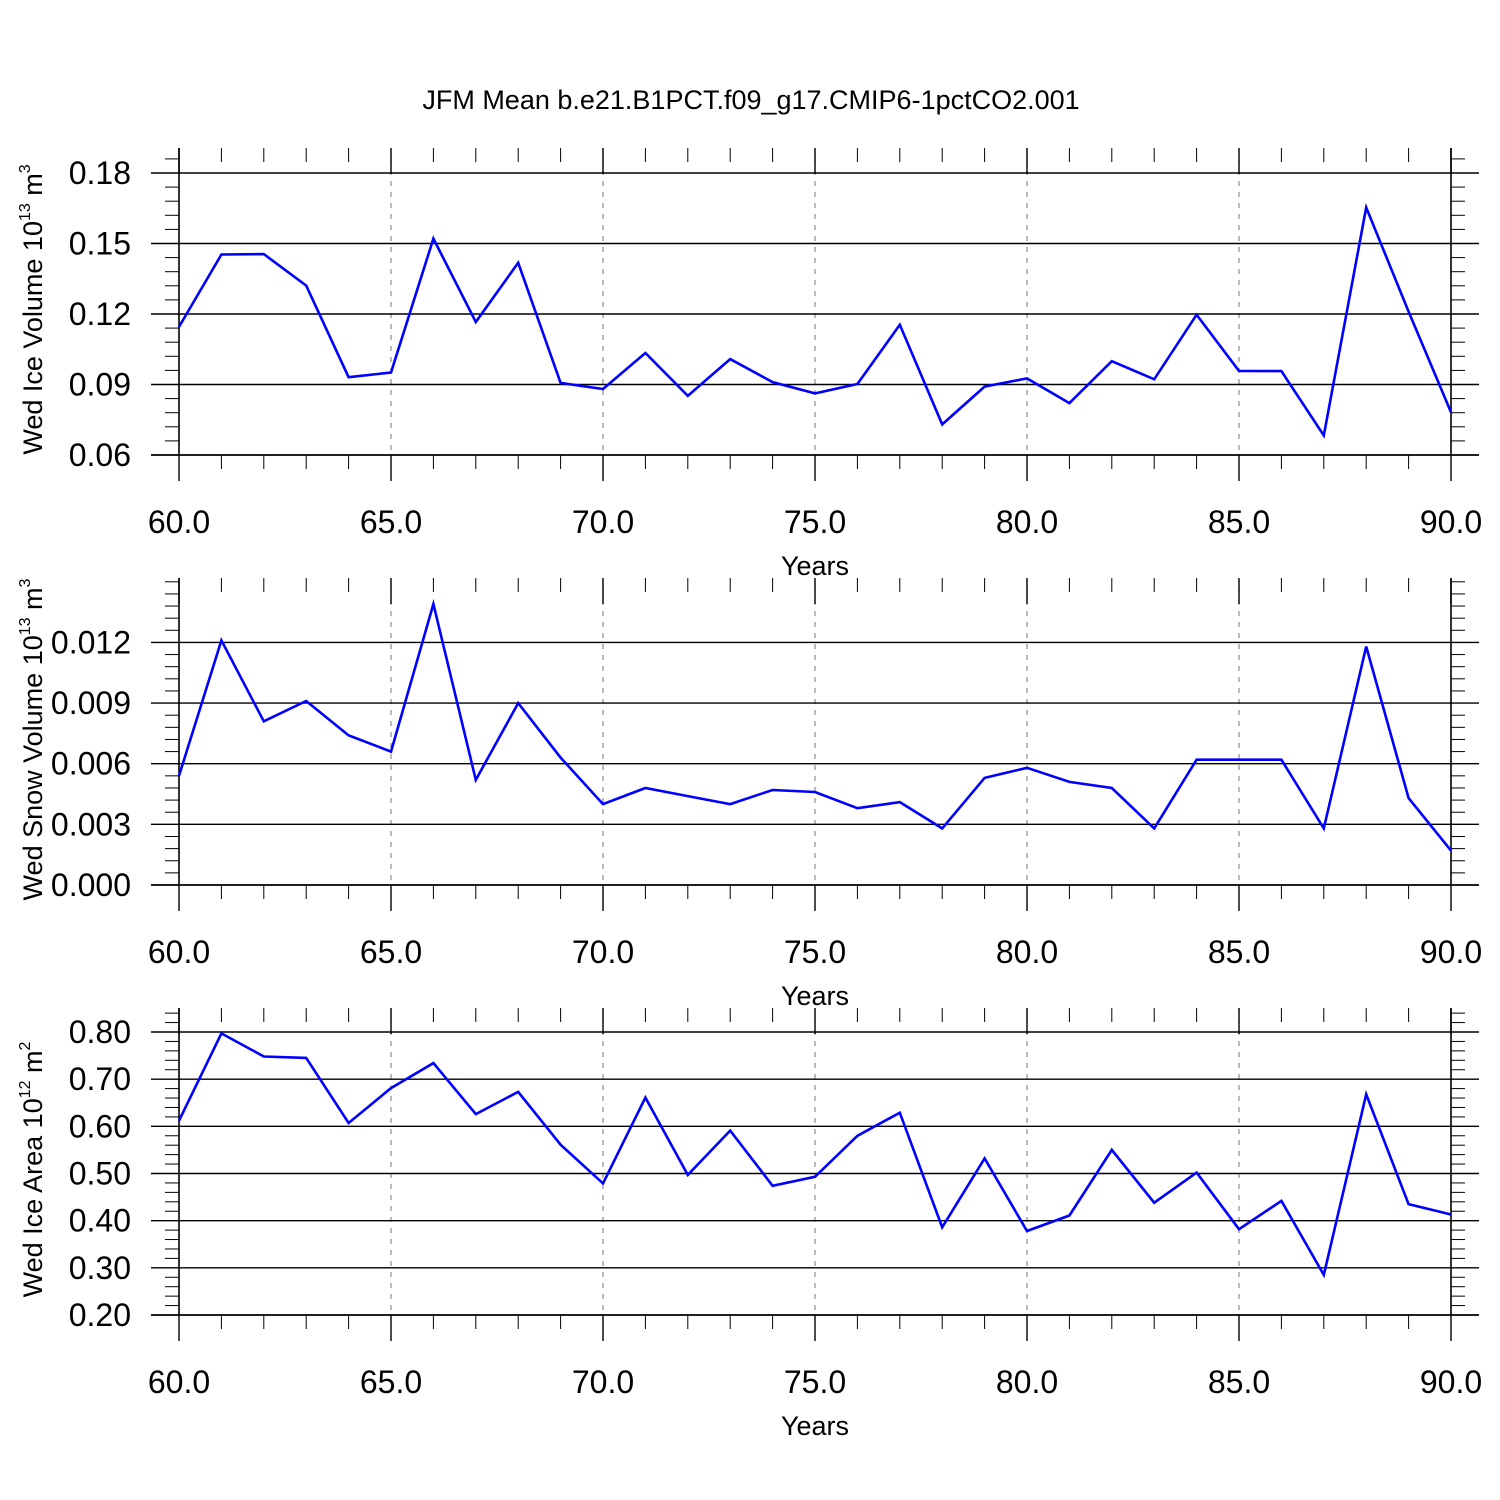 Image resolution: width=1500 pixels, height=1500 pixels. I want to click on y-tick-label: 0.003, so click(91, 824).